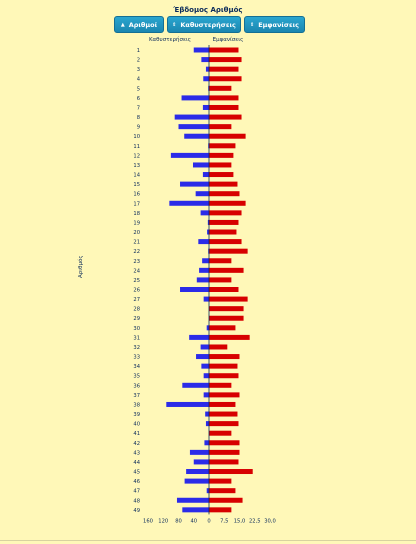  I want to click on x-tick-label: 120, so click(163, 521).